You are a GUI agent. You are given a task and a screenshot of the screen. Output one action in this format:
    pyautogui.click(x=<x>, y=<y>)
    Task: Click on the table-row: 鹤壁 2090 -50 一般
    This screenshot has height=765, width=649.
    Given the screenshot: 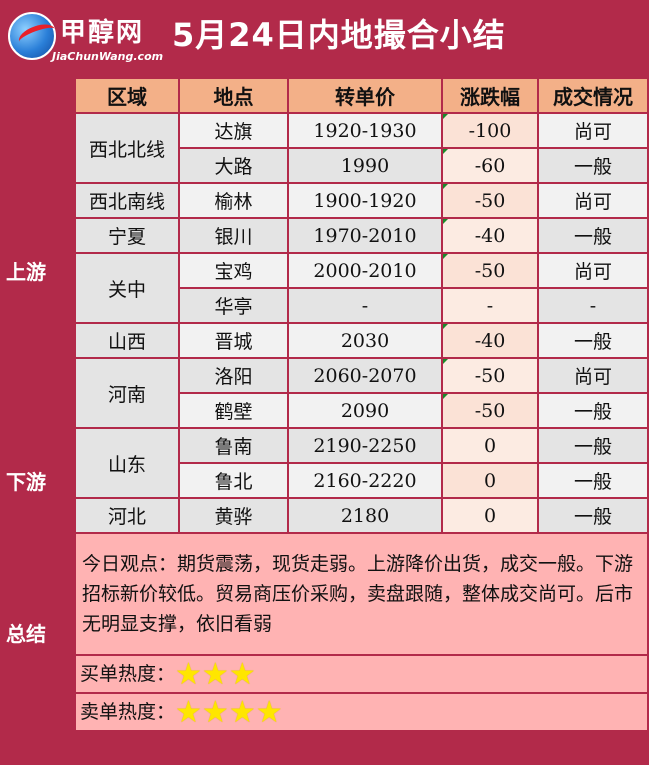 What is the action you would take?
    pyautogui.click(x=326, y=410)
    